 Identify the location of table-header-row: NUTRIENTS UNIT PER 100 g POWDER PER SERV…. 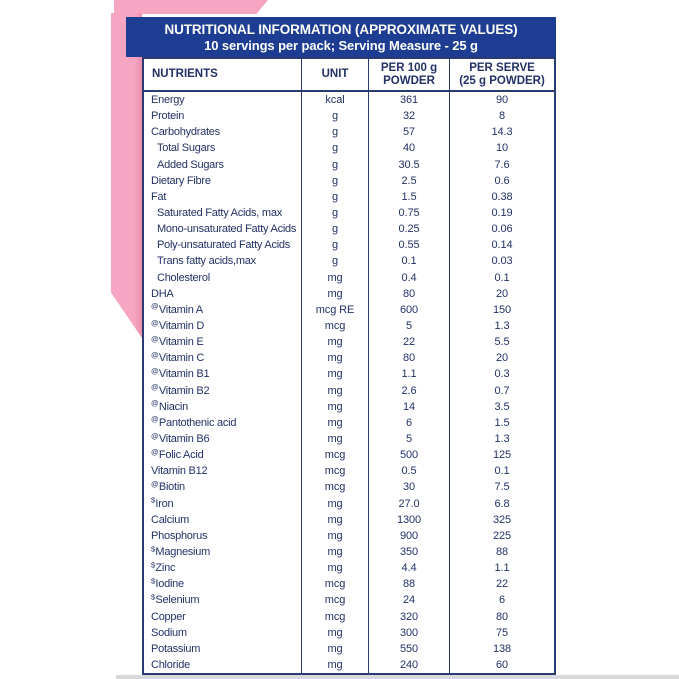
(349, 75).